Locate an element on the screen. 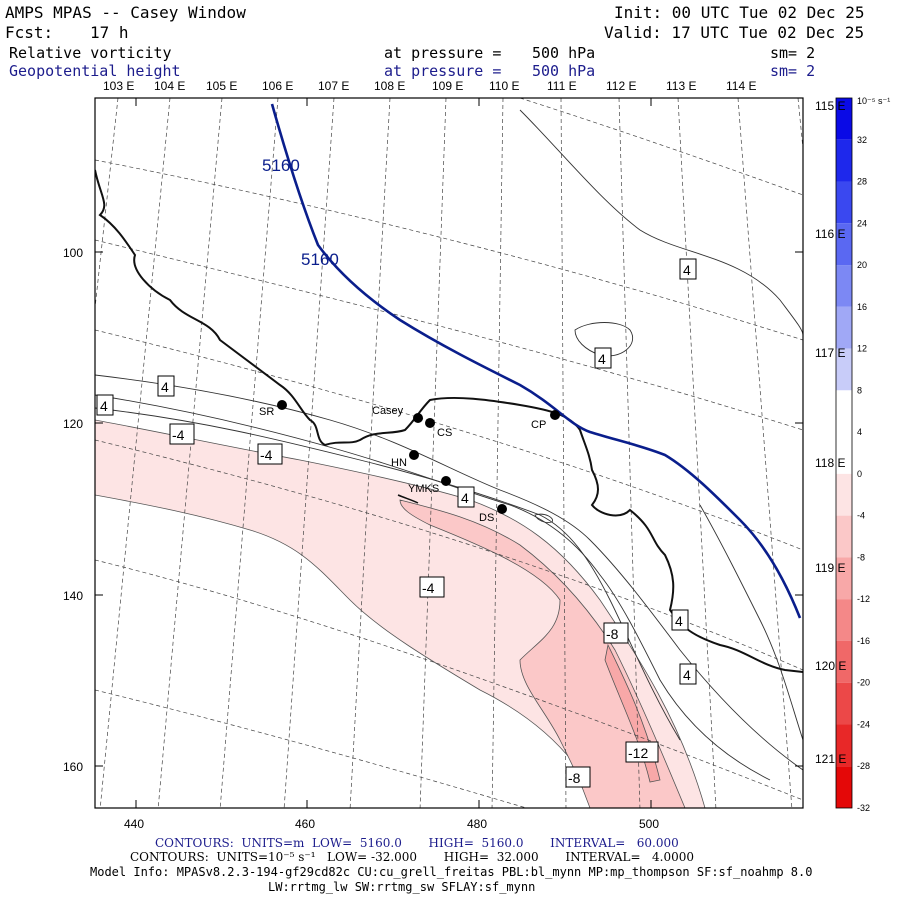 This screenshot has height=900, width=900. station-label: HN is located at coordinates (399, 463).